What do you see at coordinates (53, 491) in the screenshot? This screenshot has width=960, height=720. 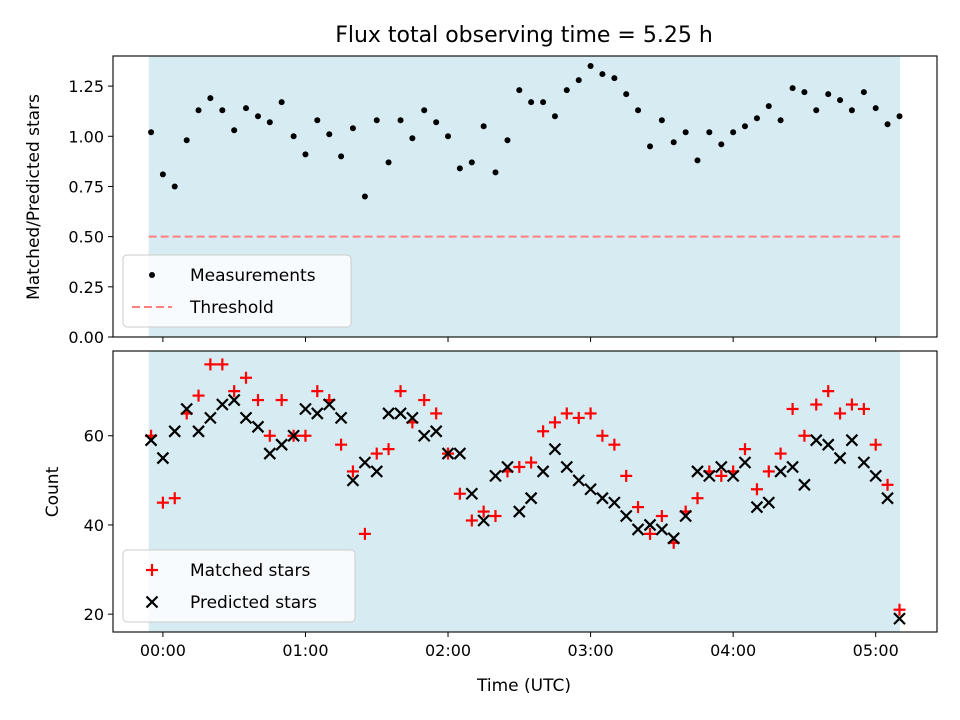 I see `bottom-panel-y-axis-label: Count` at bounding box center [53, 491].